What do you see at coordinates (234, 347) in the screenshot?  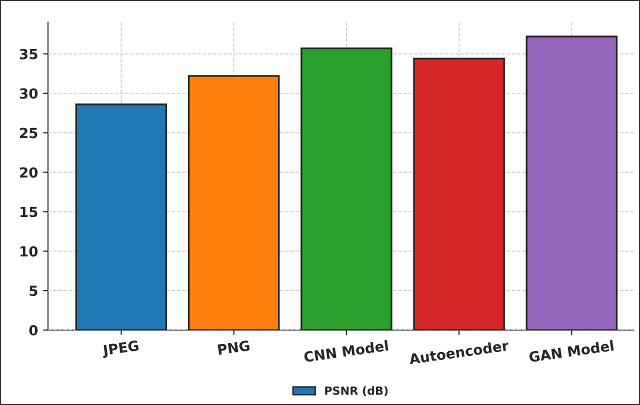 I see `x-tick-label: PNG` at bounding box center [234, 347].